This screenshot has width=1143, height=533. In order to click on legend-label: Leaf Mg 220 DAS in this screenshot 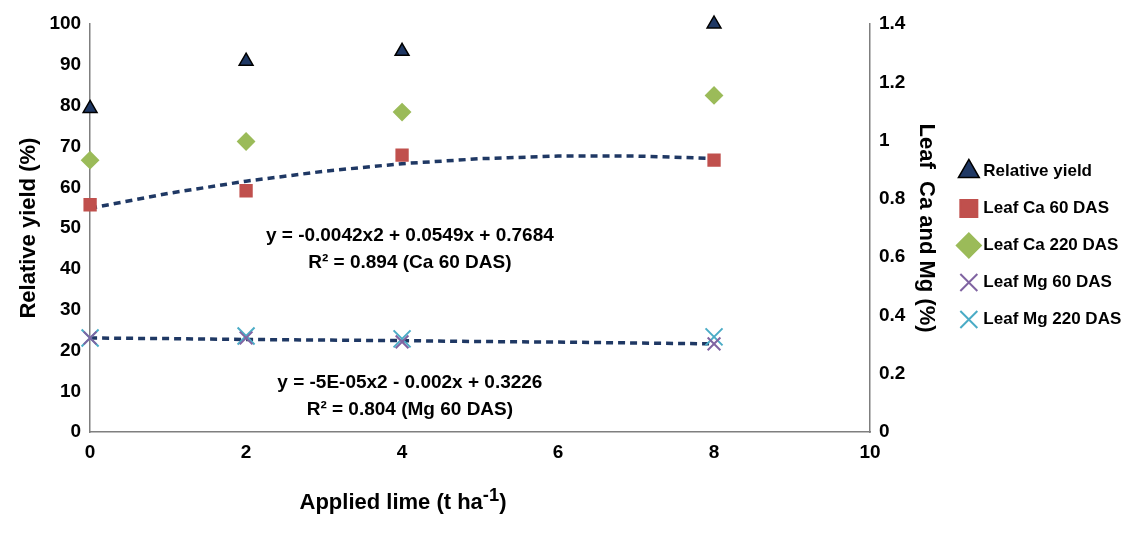, I will do `click(1052, 319)`.